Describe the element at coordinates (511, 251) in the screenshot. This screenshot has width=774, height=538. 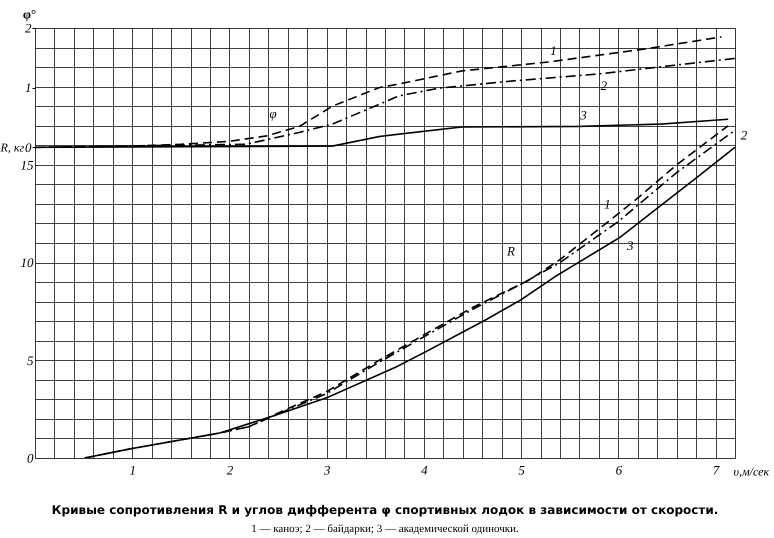
I see `annotation: R` at that location.